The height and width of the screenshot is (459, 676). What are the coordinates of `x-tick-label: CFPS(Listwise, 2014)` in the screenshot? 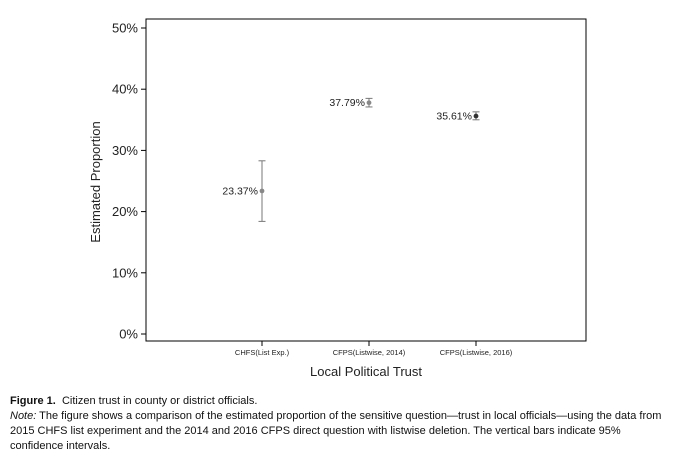 It's located at (369, 352).